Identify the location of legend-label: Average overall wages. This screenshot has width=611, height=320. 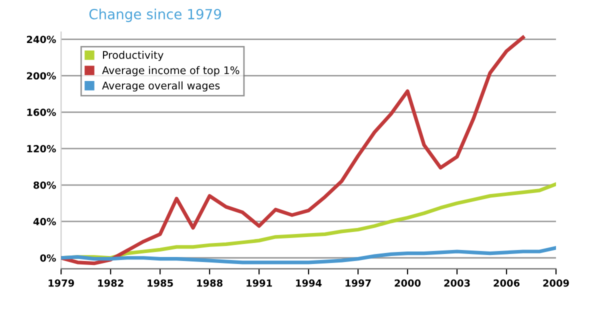
(161, 86).